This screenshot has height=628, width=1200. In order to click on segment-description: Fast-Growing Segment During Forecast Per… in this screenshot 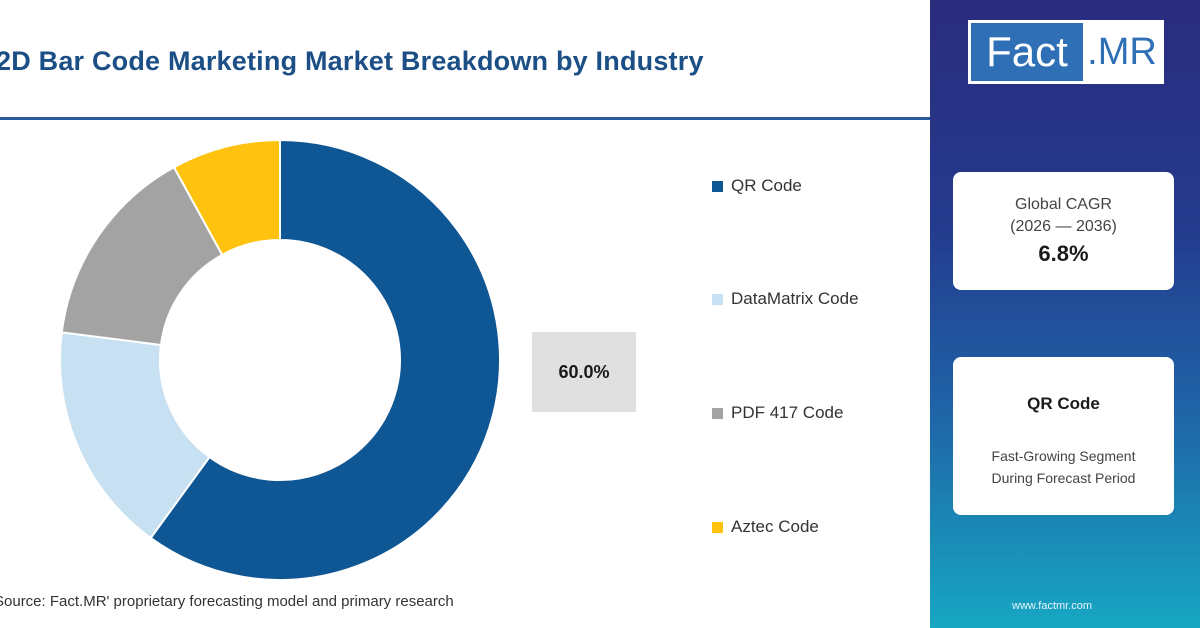, I will do `click(1063, 467)`.